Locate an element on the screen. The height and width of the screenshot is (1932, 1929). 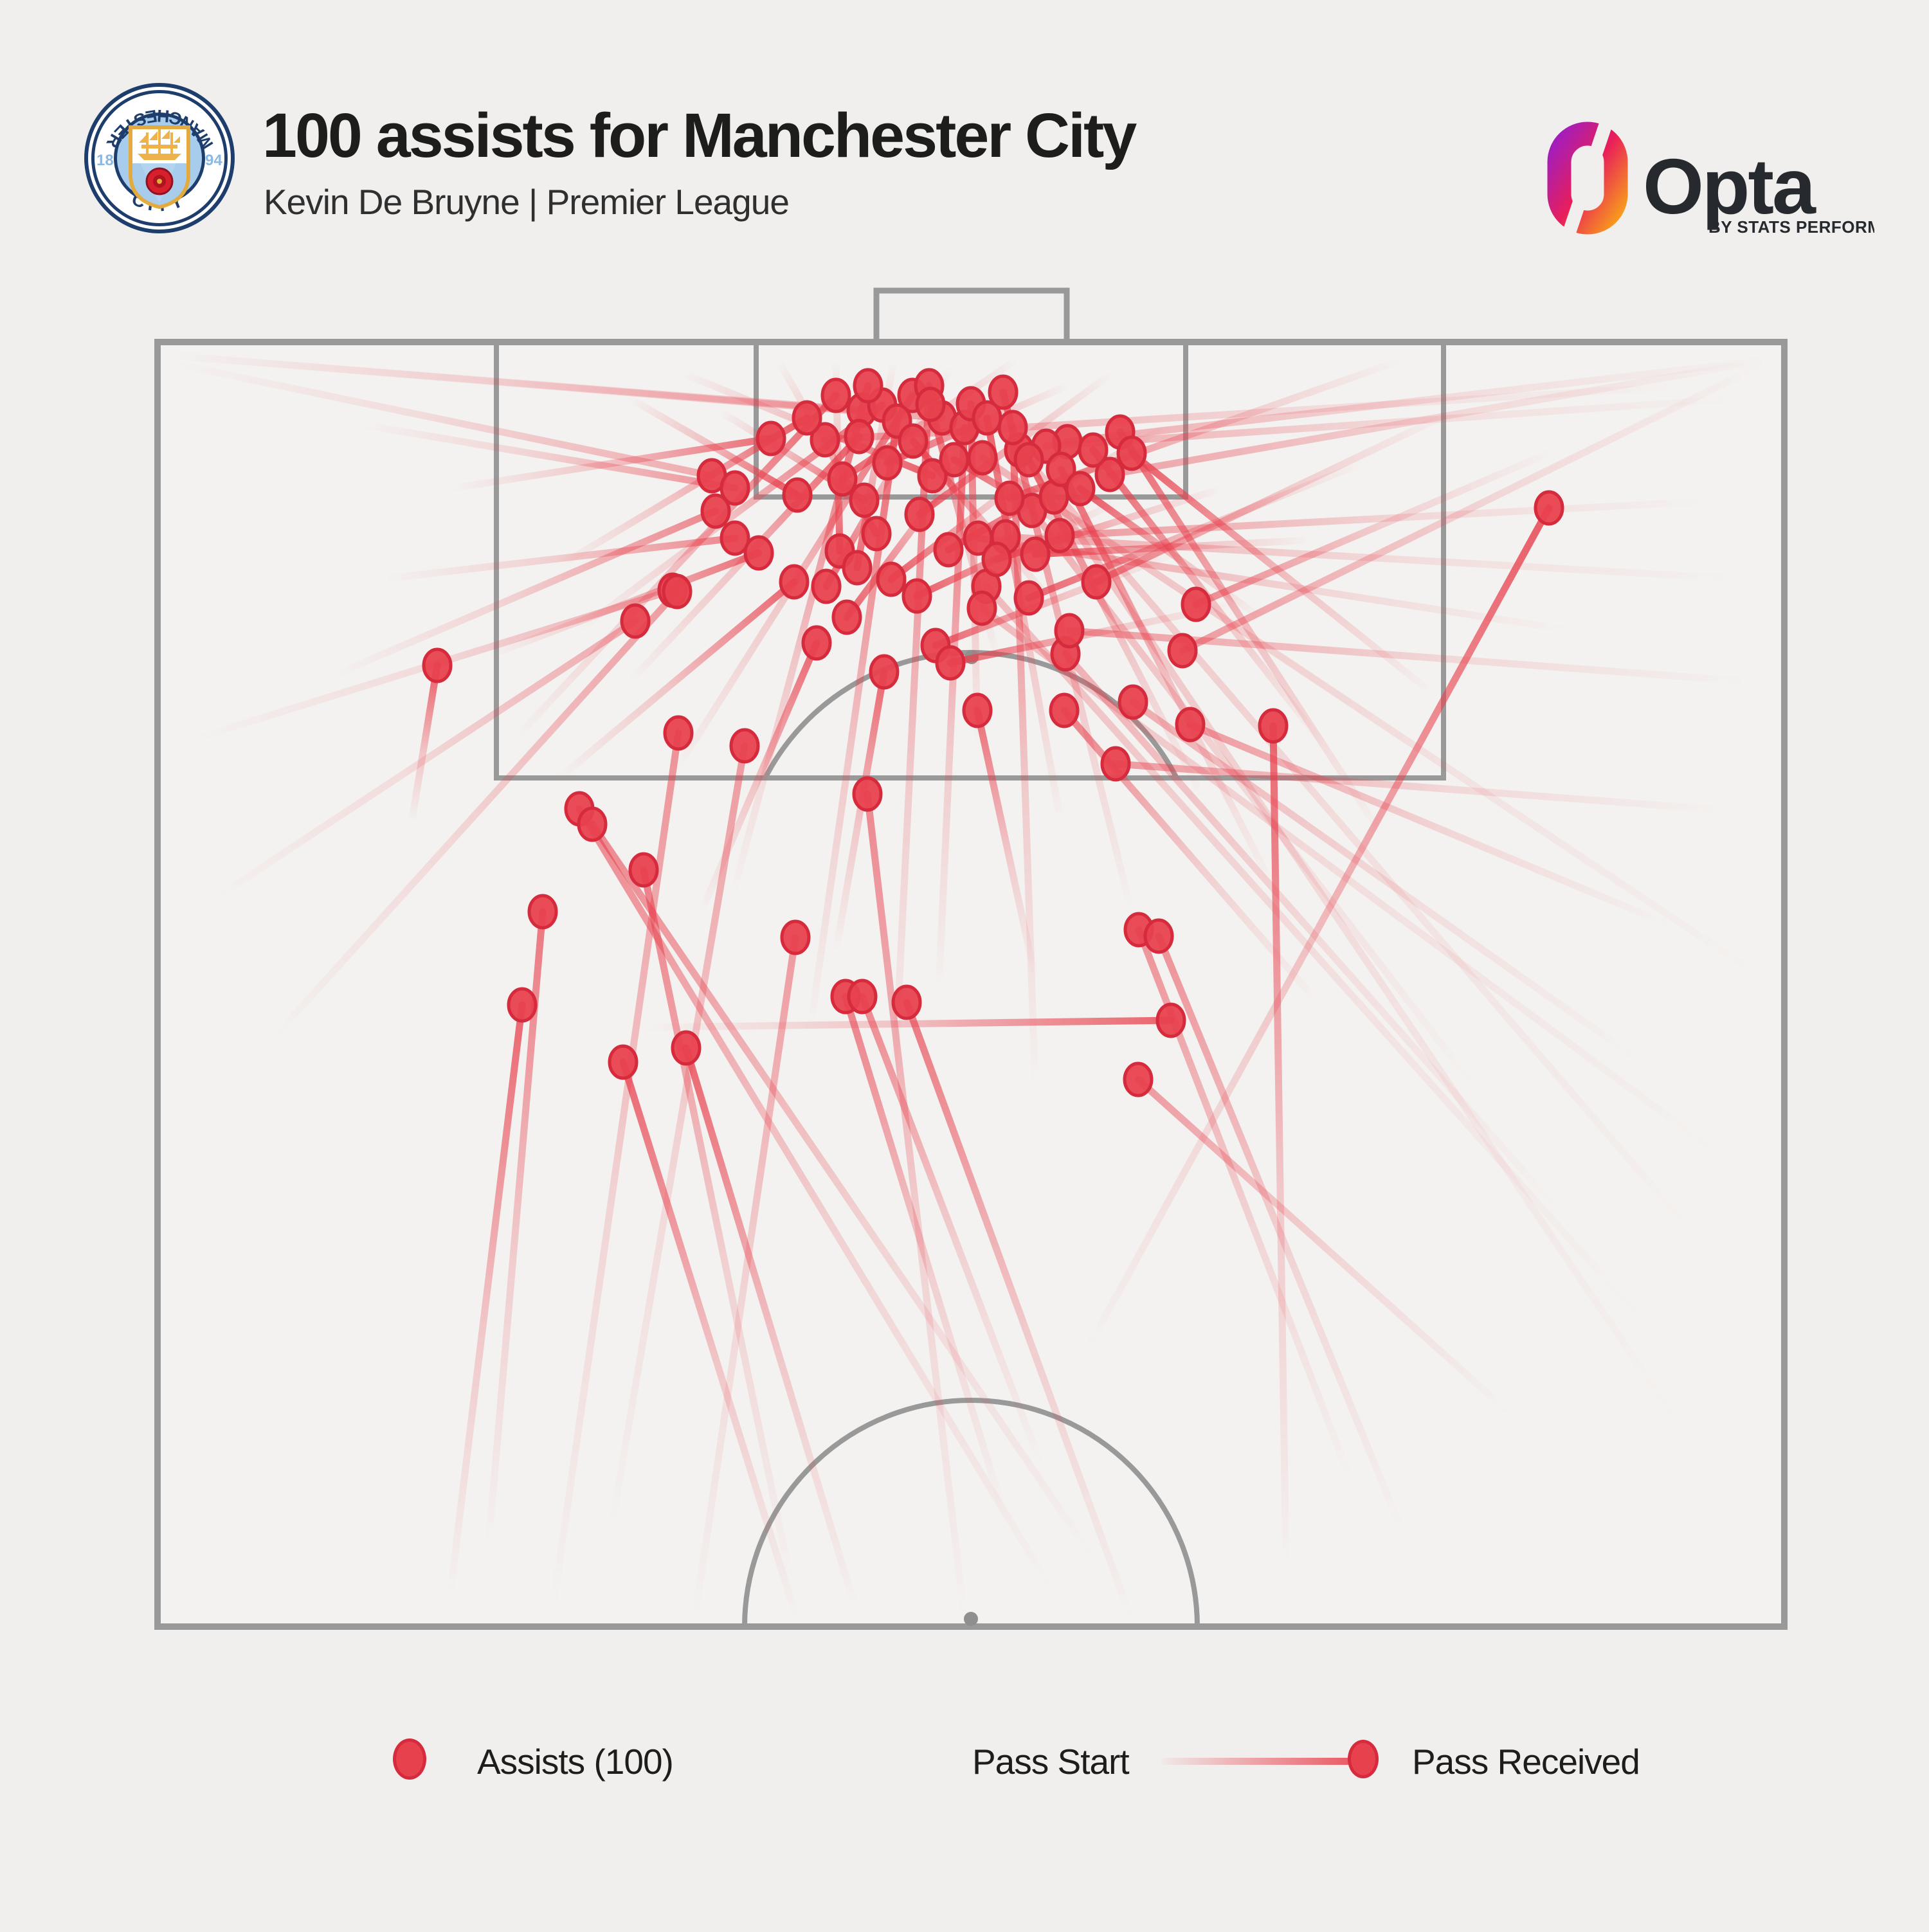
ship-icon is located at coordinates (159, 144).